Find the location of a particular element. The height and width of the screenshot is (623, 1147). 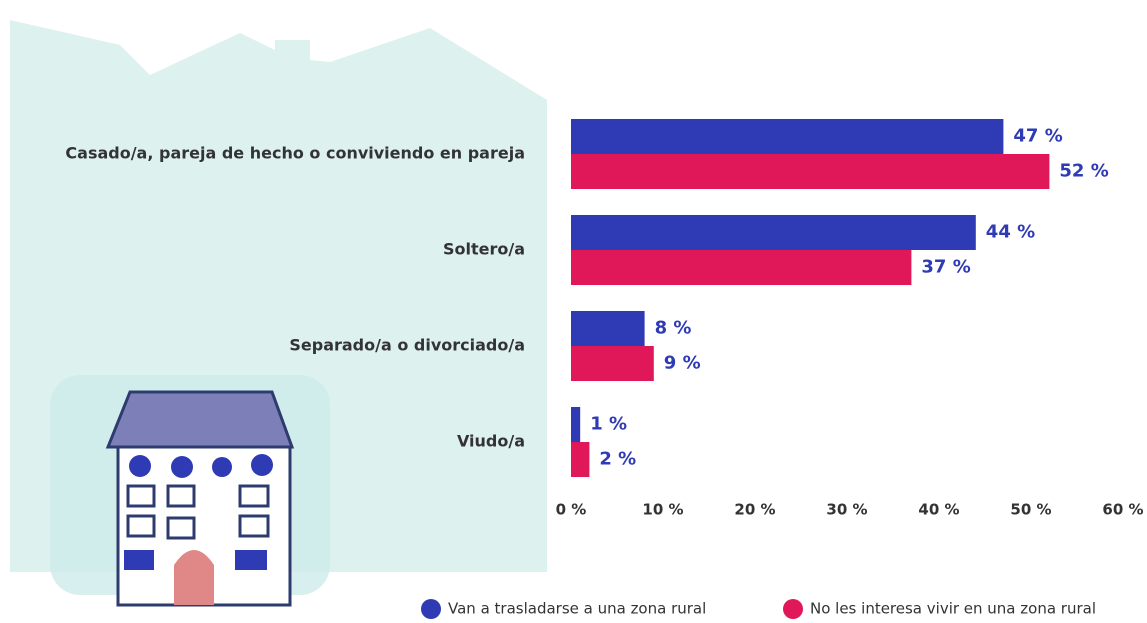

legend-label: No les interesa vivir en una zona rural is located at coordinates (953, 609).